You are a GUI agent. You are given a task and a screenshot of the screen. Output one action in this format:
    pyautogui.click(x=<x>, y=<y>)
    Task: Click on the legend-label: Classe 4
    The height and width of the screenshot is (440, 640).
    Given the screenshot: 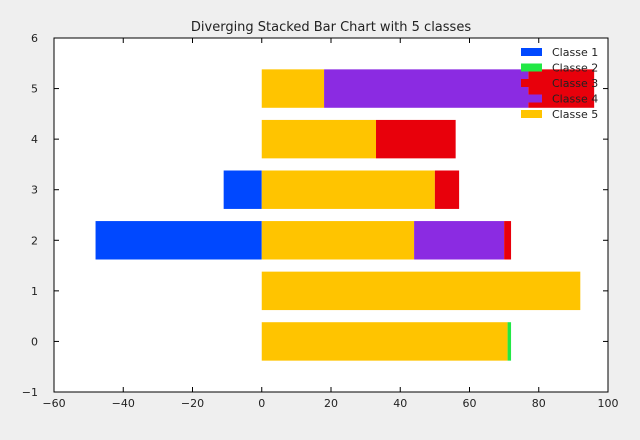 What is the action you would take?
    pyautogui.click(x=575, y=99)
    